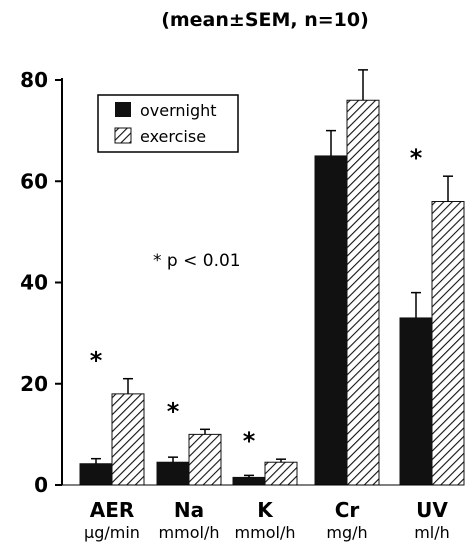 The image size is (467, 543). I want to click on unit-label-cr: mg/h, so click(346, 532).